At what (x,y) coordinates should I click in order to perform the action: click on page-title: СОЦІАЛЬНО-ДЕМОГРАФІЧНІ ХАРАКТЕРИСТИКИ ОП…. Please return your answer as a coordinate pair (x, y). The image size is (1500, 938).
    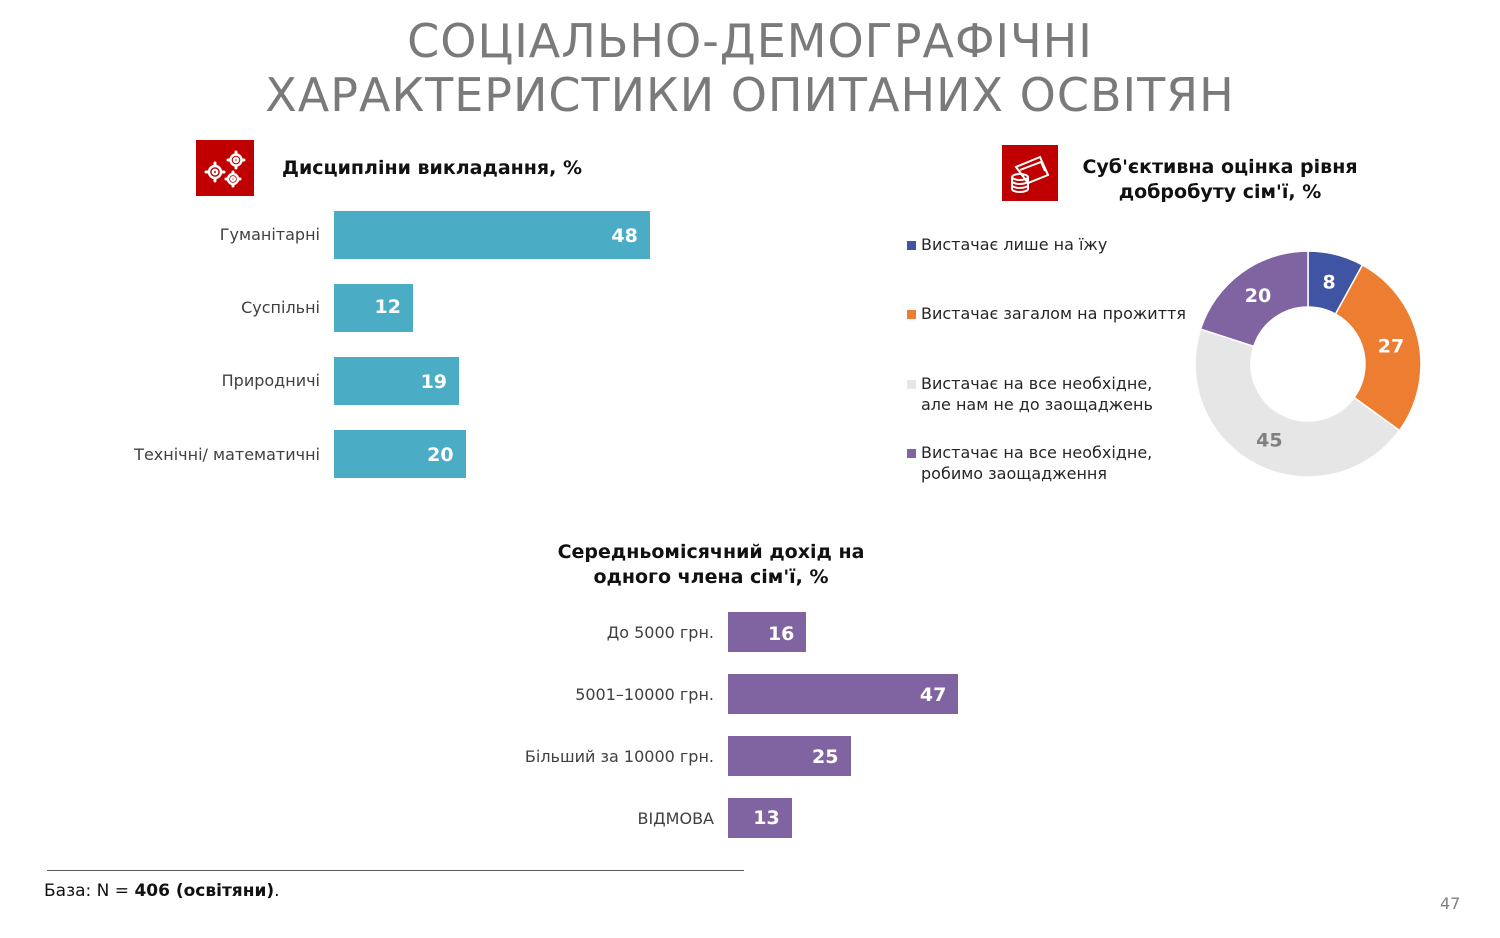
    Looking at the image, I should click on (750, 68).